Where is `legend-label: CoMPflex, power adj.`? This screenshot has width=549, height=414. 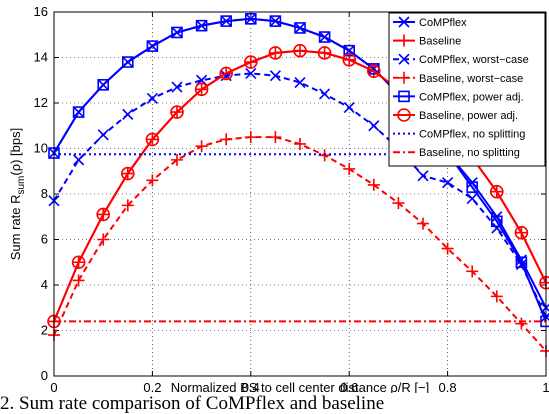 legend-label: CoMPflex, power adj. is located at coordinates (471, 97).